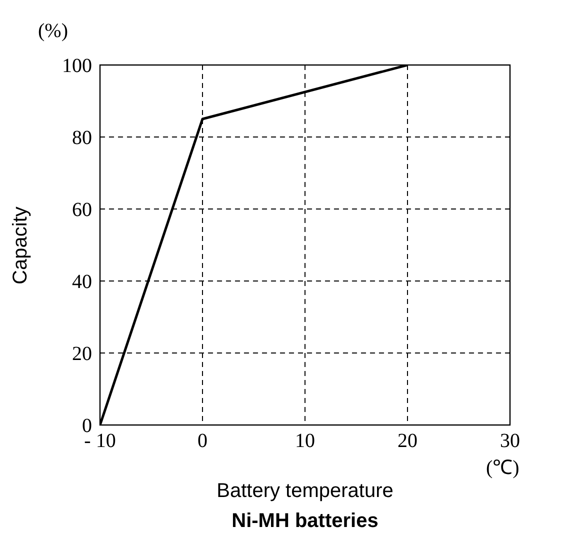 The width and height of the screenshot is (581, 547). Describe the element at coordinates (82, 210) in the screenshot. I see `y-tick-label: 60` at that location.